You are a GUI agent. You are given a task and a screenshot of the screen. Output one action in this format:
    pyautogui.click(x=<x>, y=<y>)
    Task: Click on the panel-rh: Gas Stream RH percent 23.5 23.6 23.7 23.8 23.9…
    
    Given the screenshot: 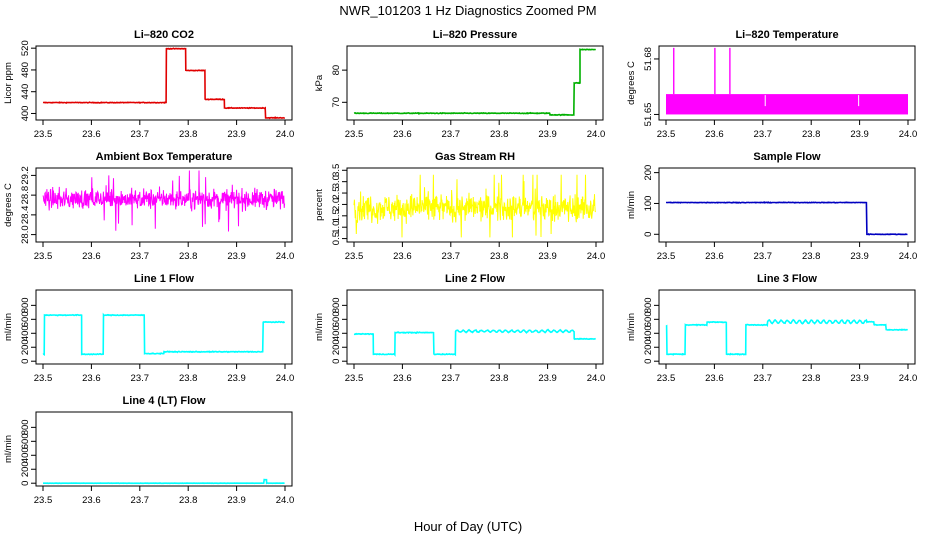 What is the action you would take?
    pyautogui.click(x=459, y=206)
    